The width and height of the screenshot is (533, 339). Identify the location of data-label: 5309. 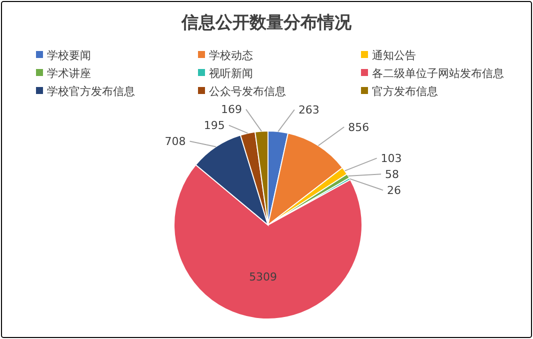
(263, 277).